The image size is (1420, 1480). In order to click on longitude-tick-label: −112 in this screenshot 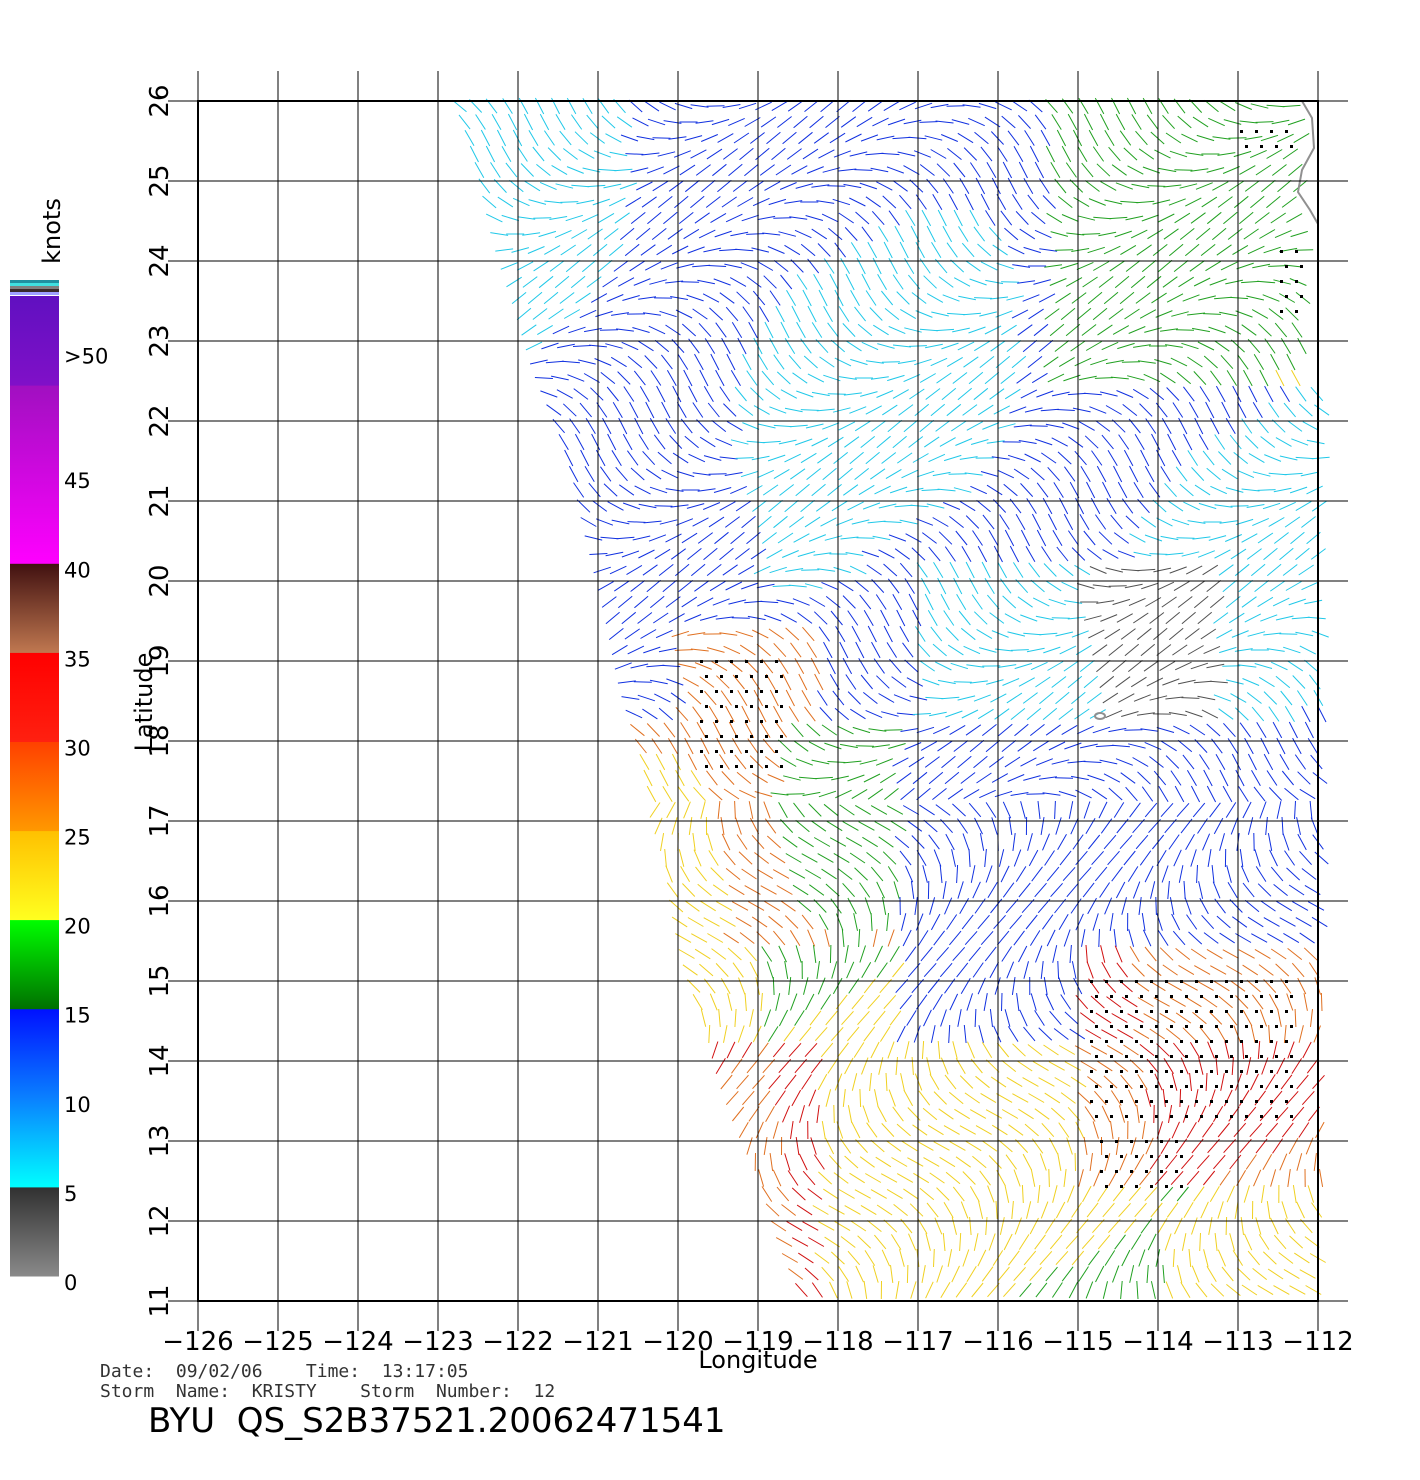, I will do `click(1317, 1342)`.